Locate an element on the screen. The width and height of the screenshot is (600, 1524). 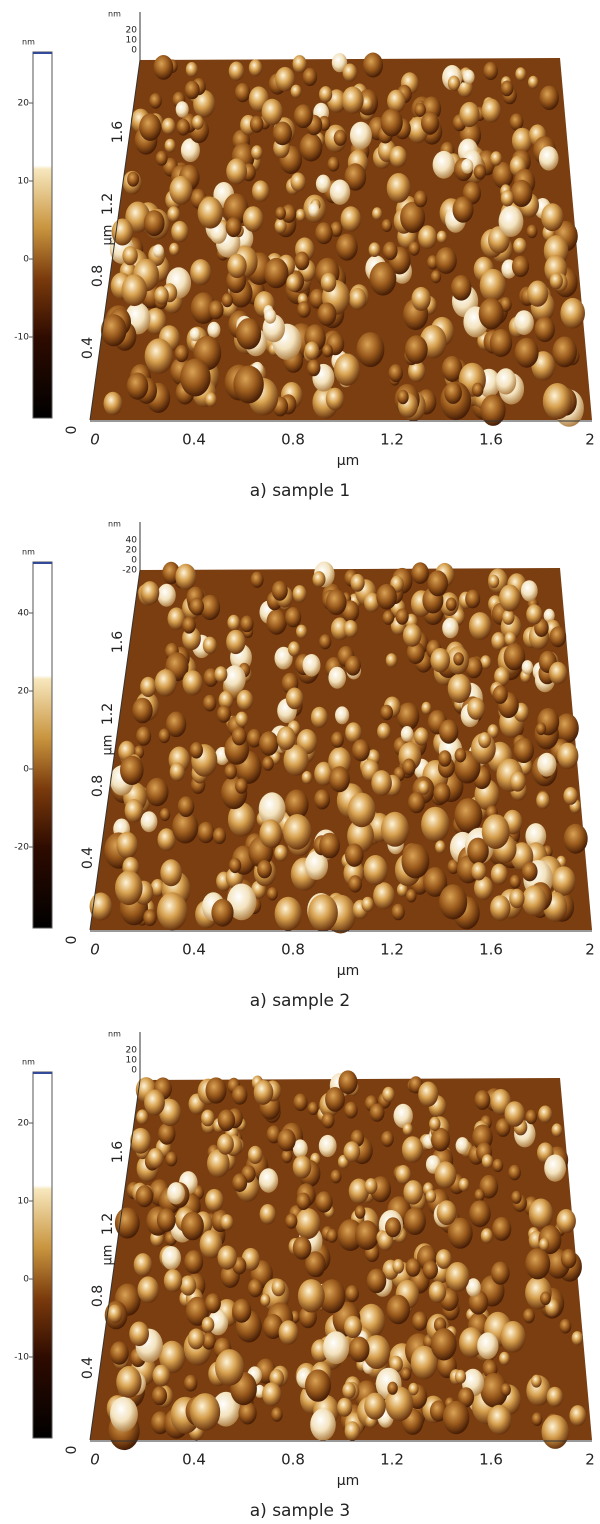
z-axis-unit: nm is located at coordinates (114, 14).